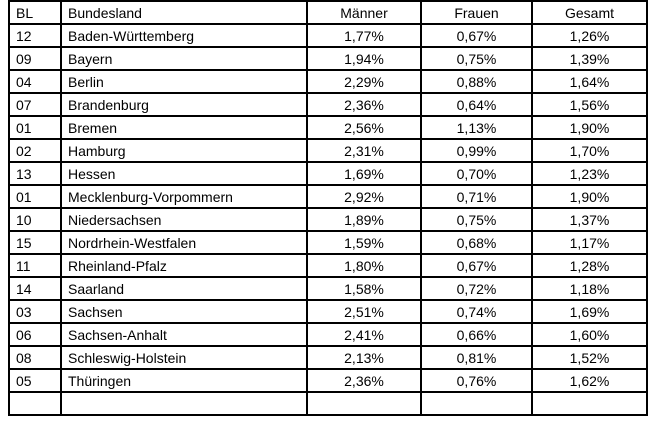 Image resolution: width=650 pixels, height=434 pixels. I want to click on table-row: 08 Schleswig-Holstein 2,13% 0,81% 1,52%, so click(328, 357).